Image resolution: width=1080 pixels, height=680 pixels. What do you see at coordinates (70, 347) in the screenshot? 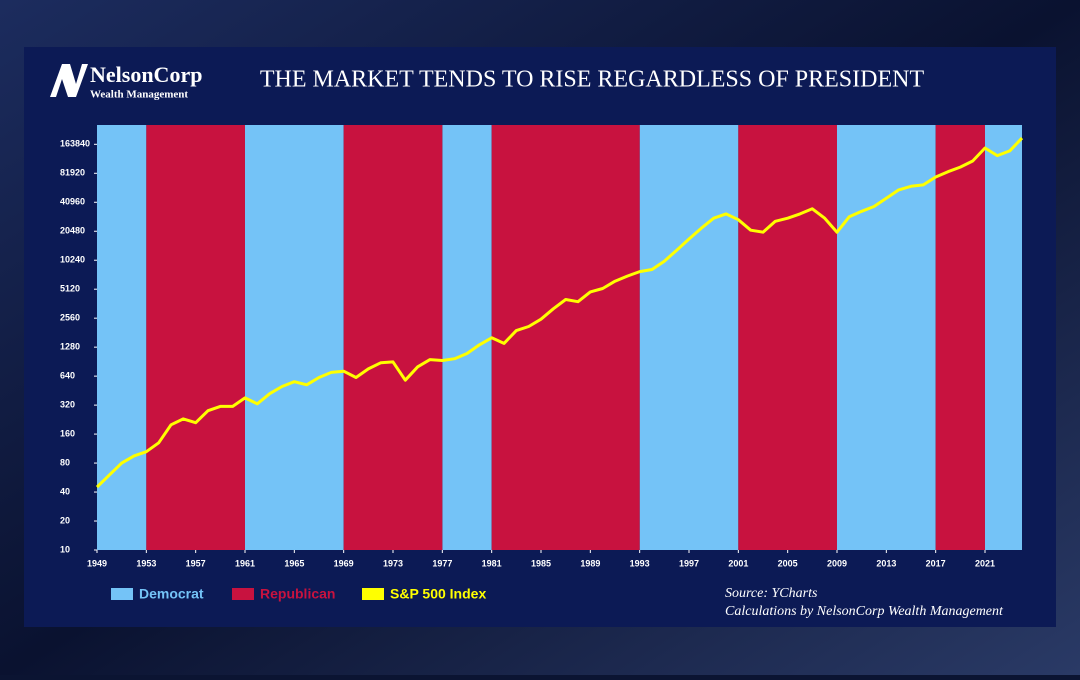
I see `y-tick-label: 1280` at bounding box center [70, 347].